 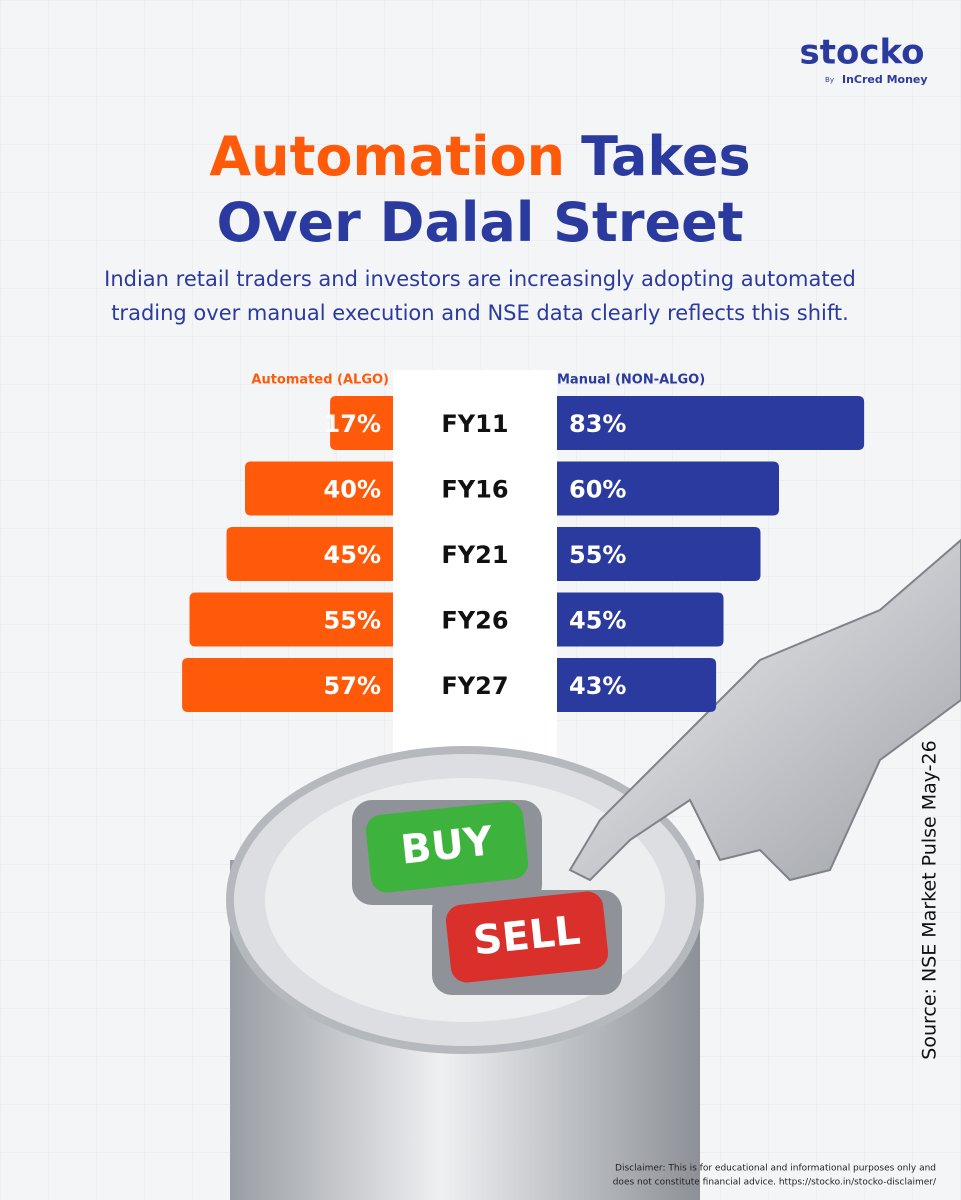 What do you see at coordinates (597, 490) in the screenshot?
I see `value-label: 60%` at bounding box center [597, 490].